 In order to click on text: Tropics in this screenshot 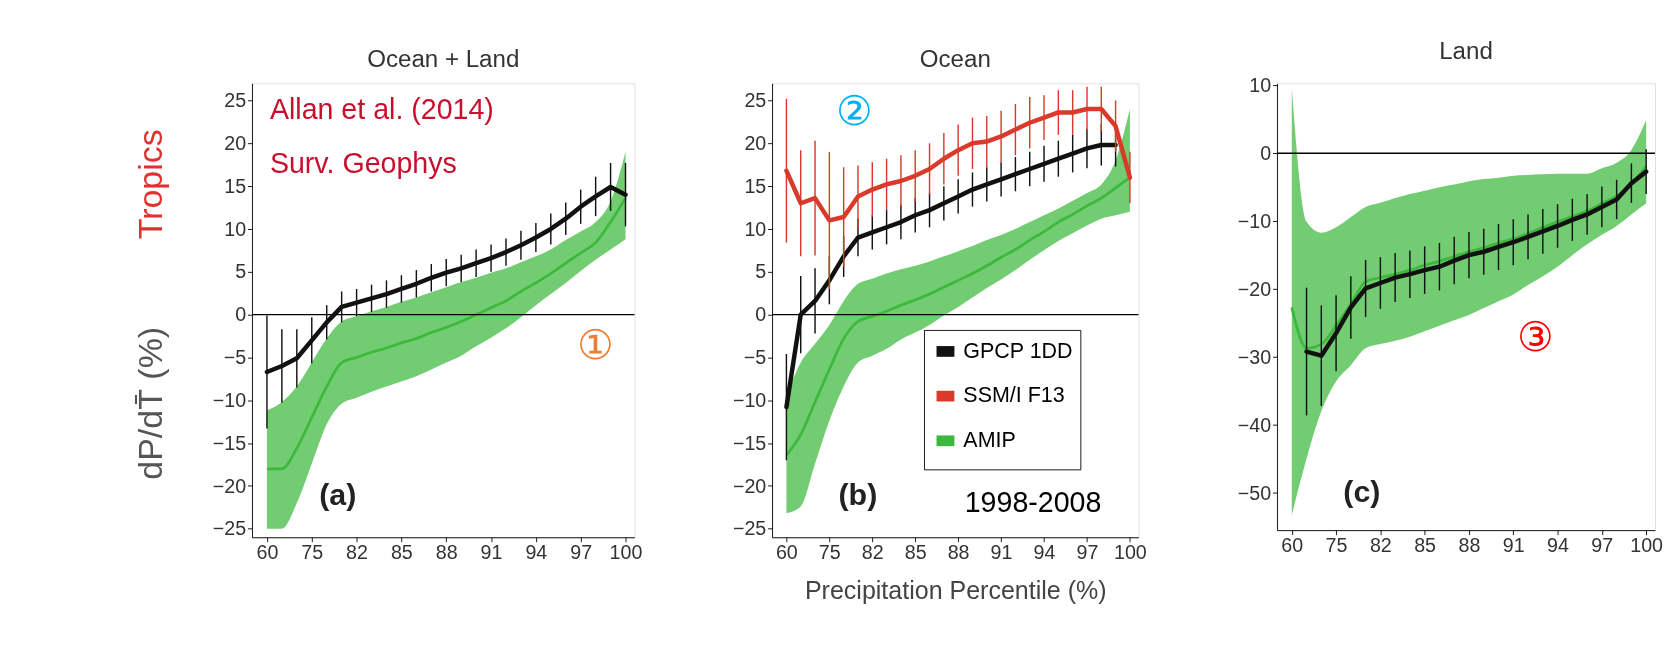, I will do `click(149, 184)`.